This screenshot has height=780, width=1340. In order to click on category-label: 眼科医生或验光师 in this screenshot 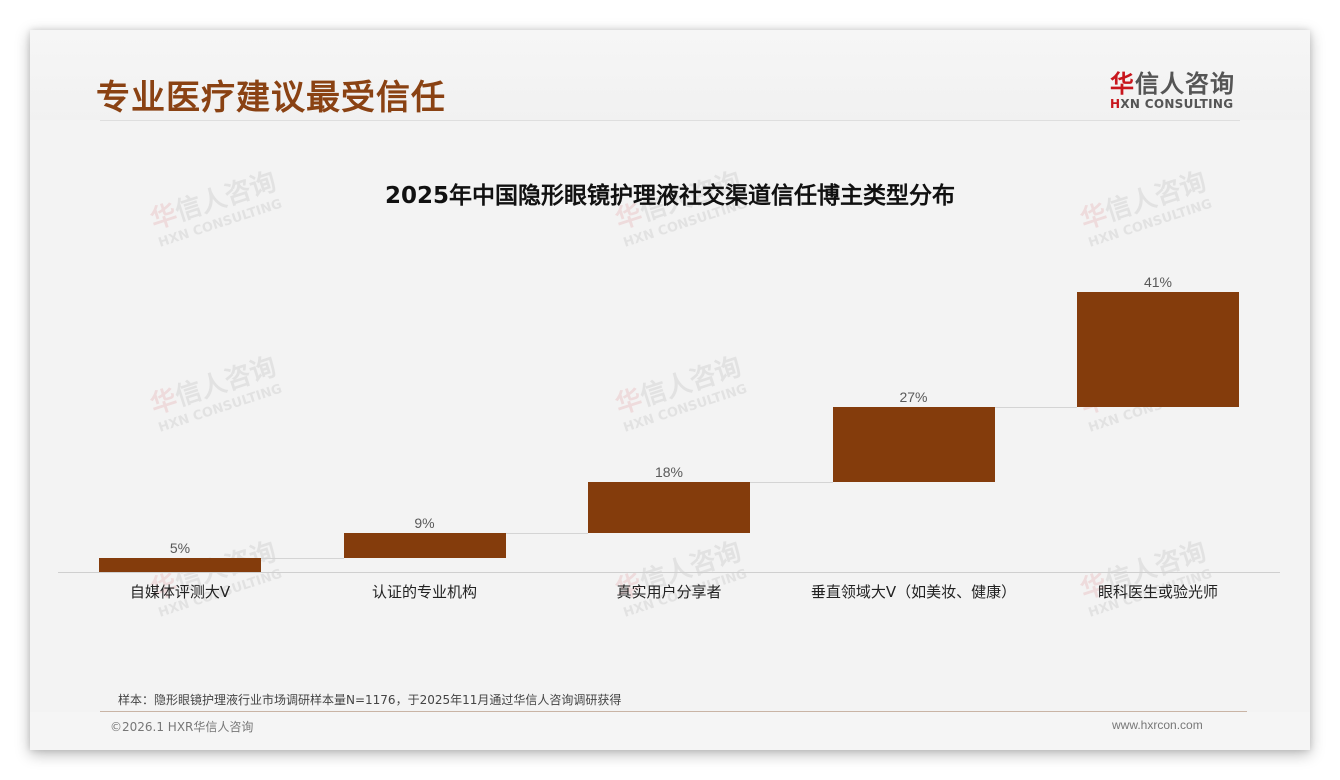, I will do `click(1157, 592)`.